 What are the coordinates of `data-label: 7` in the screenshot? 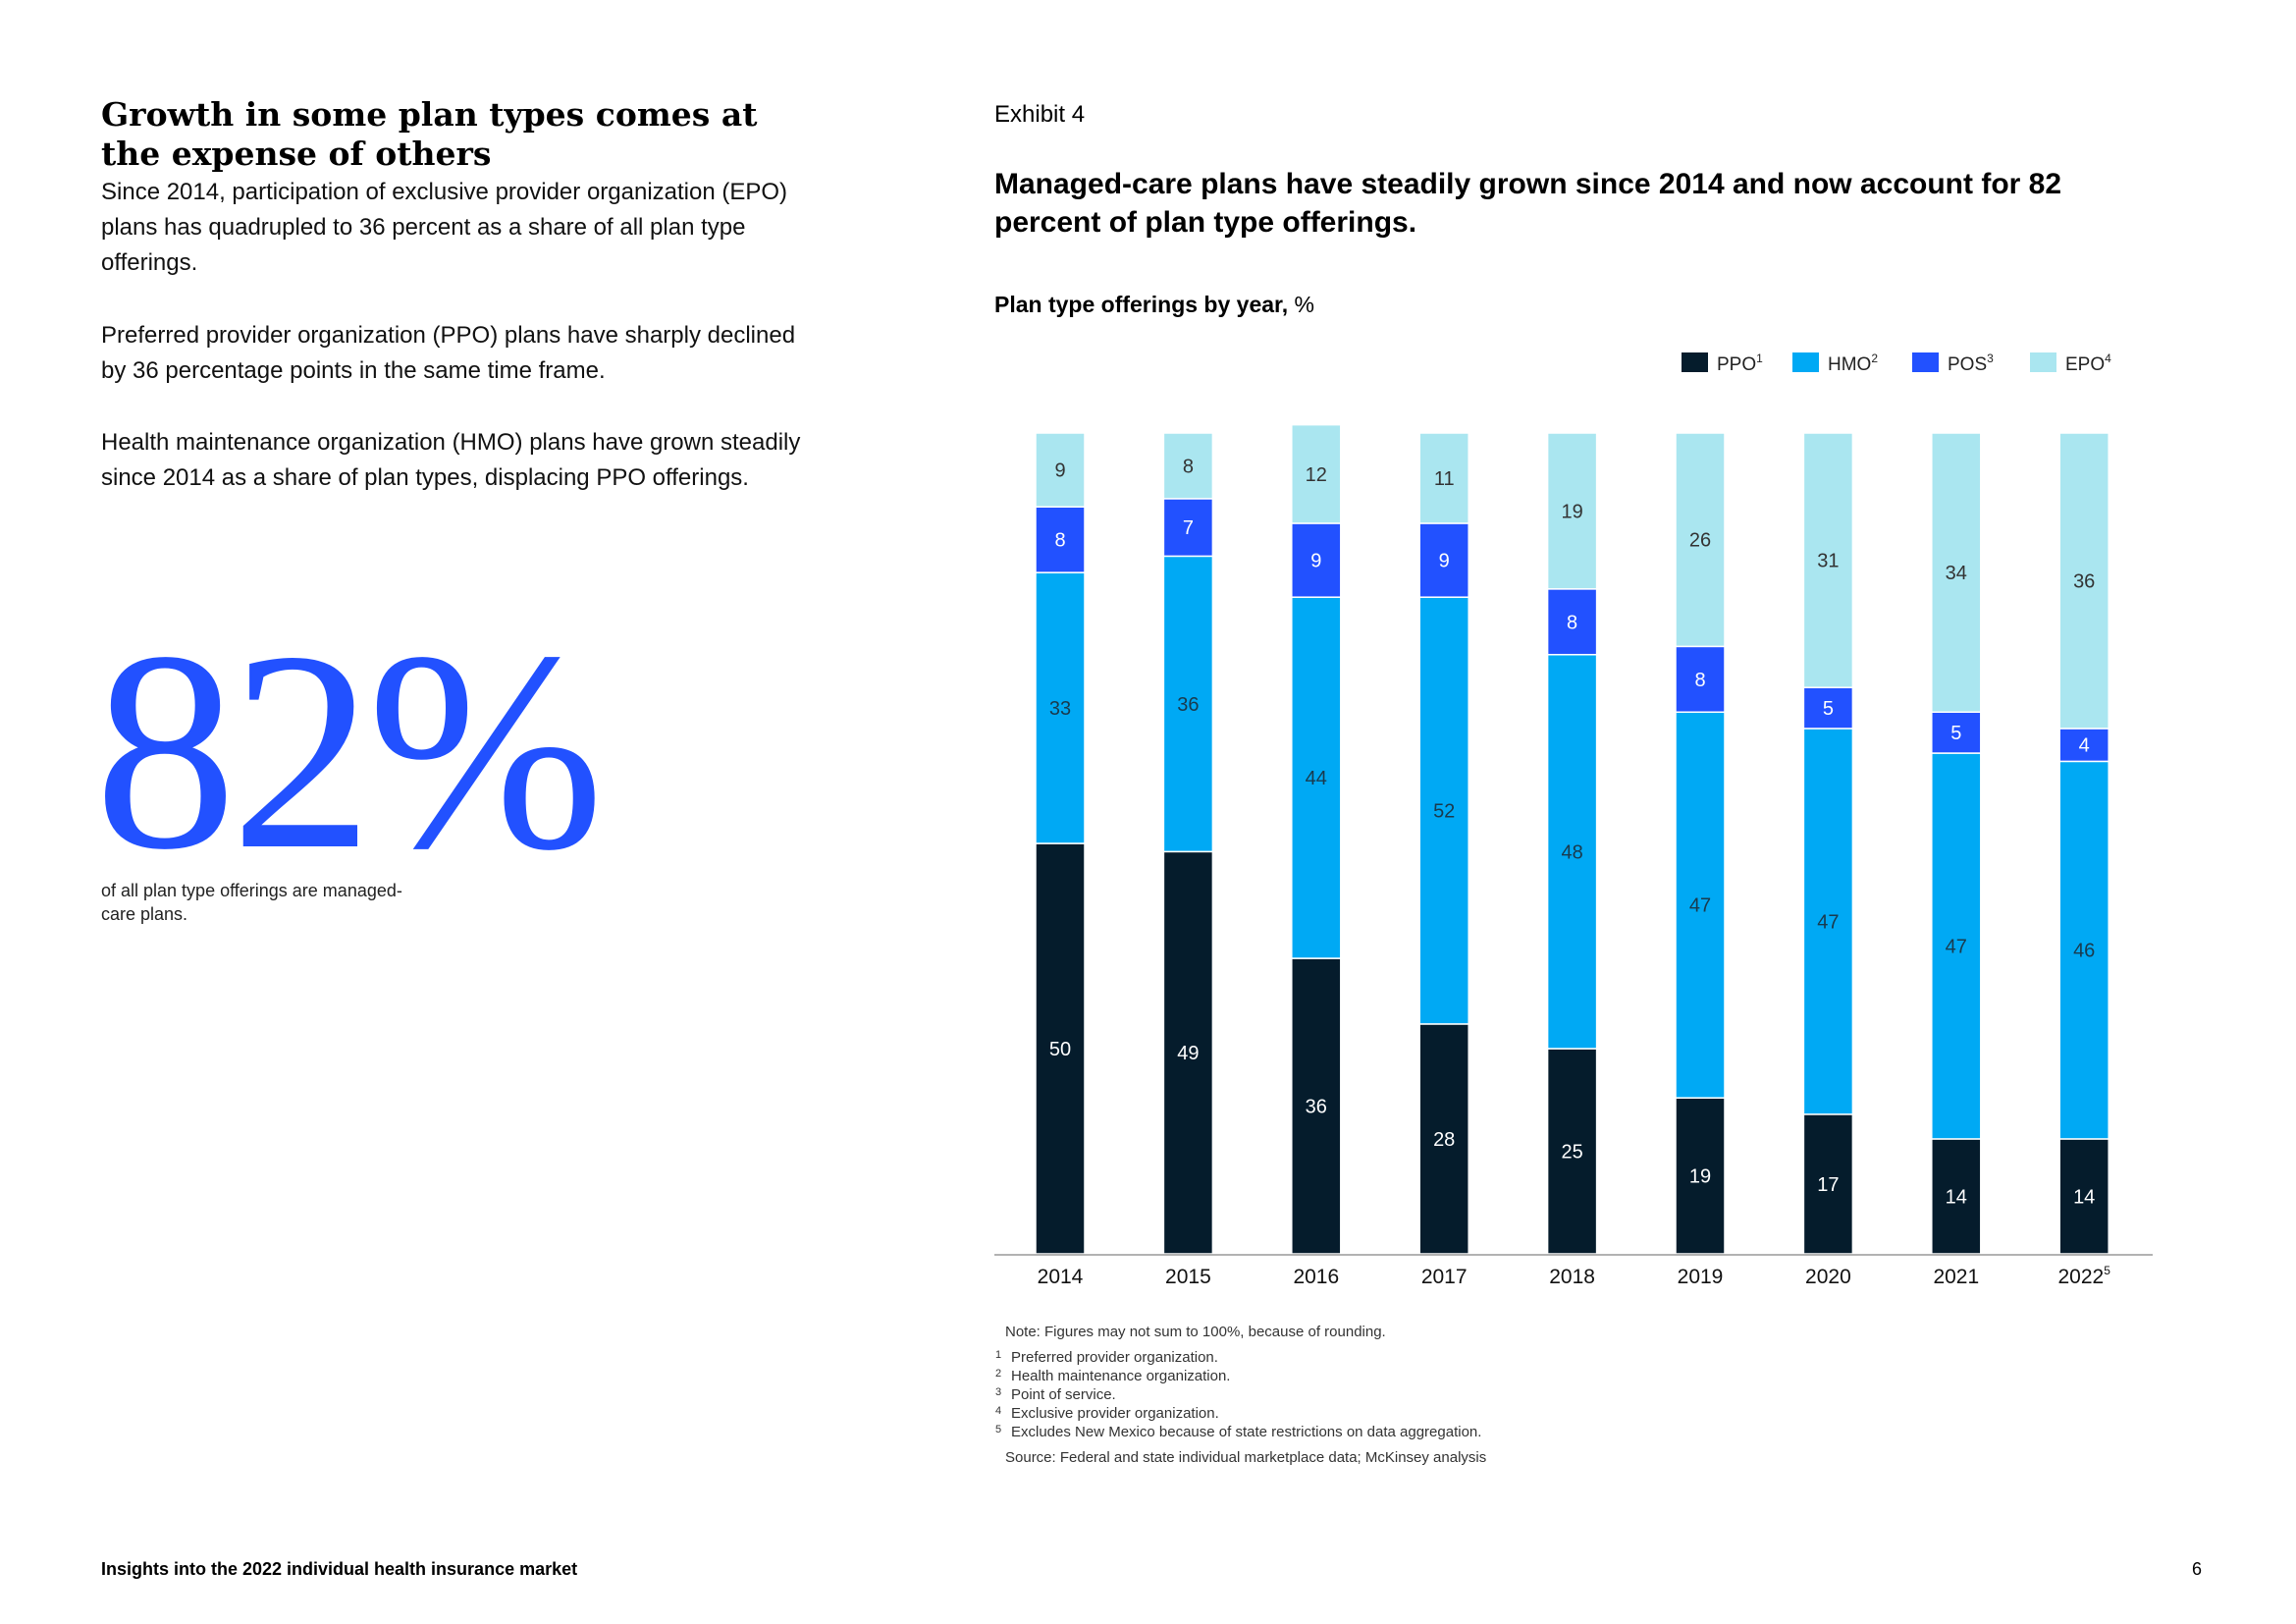 It's located at (1188, 528).